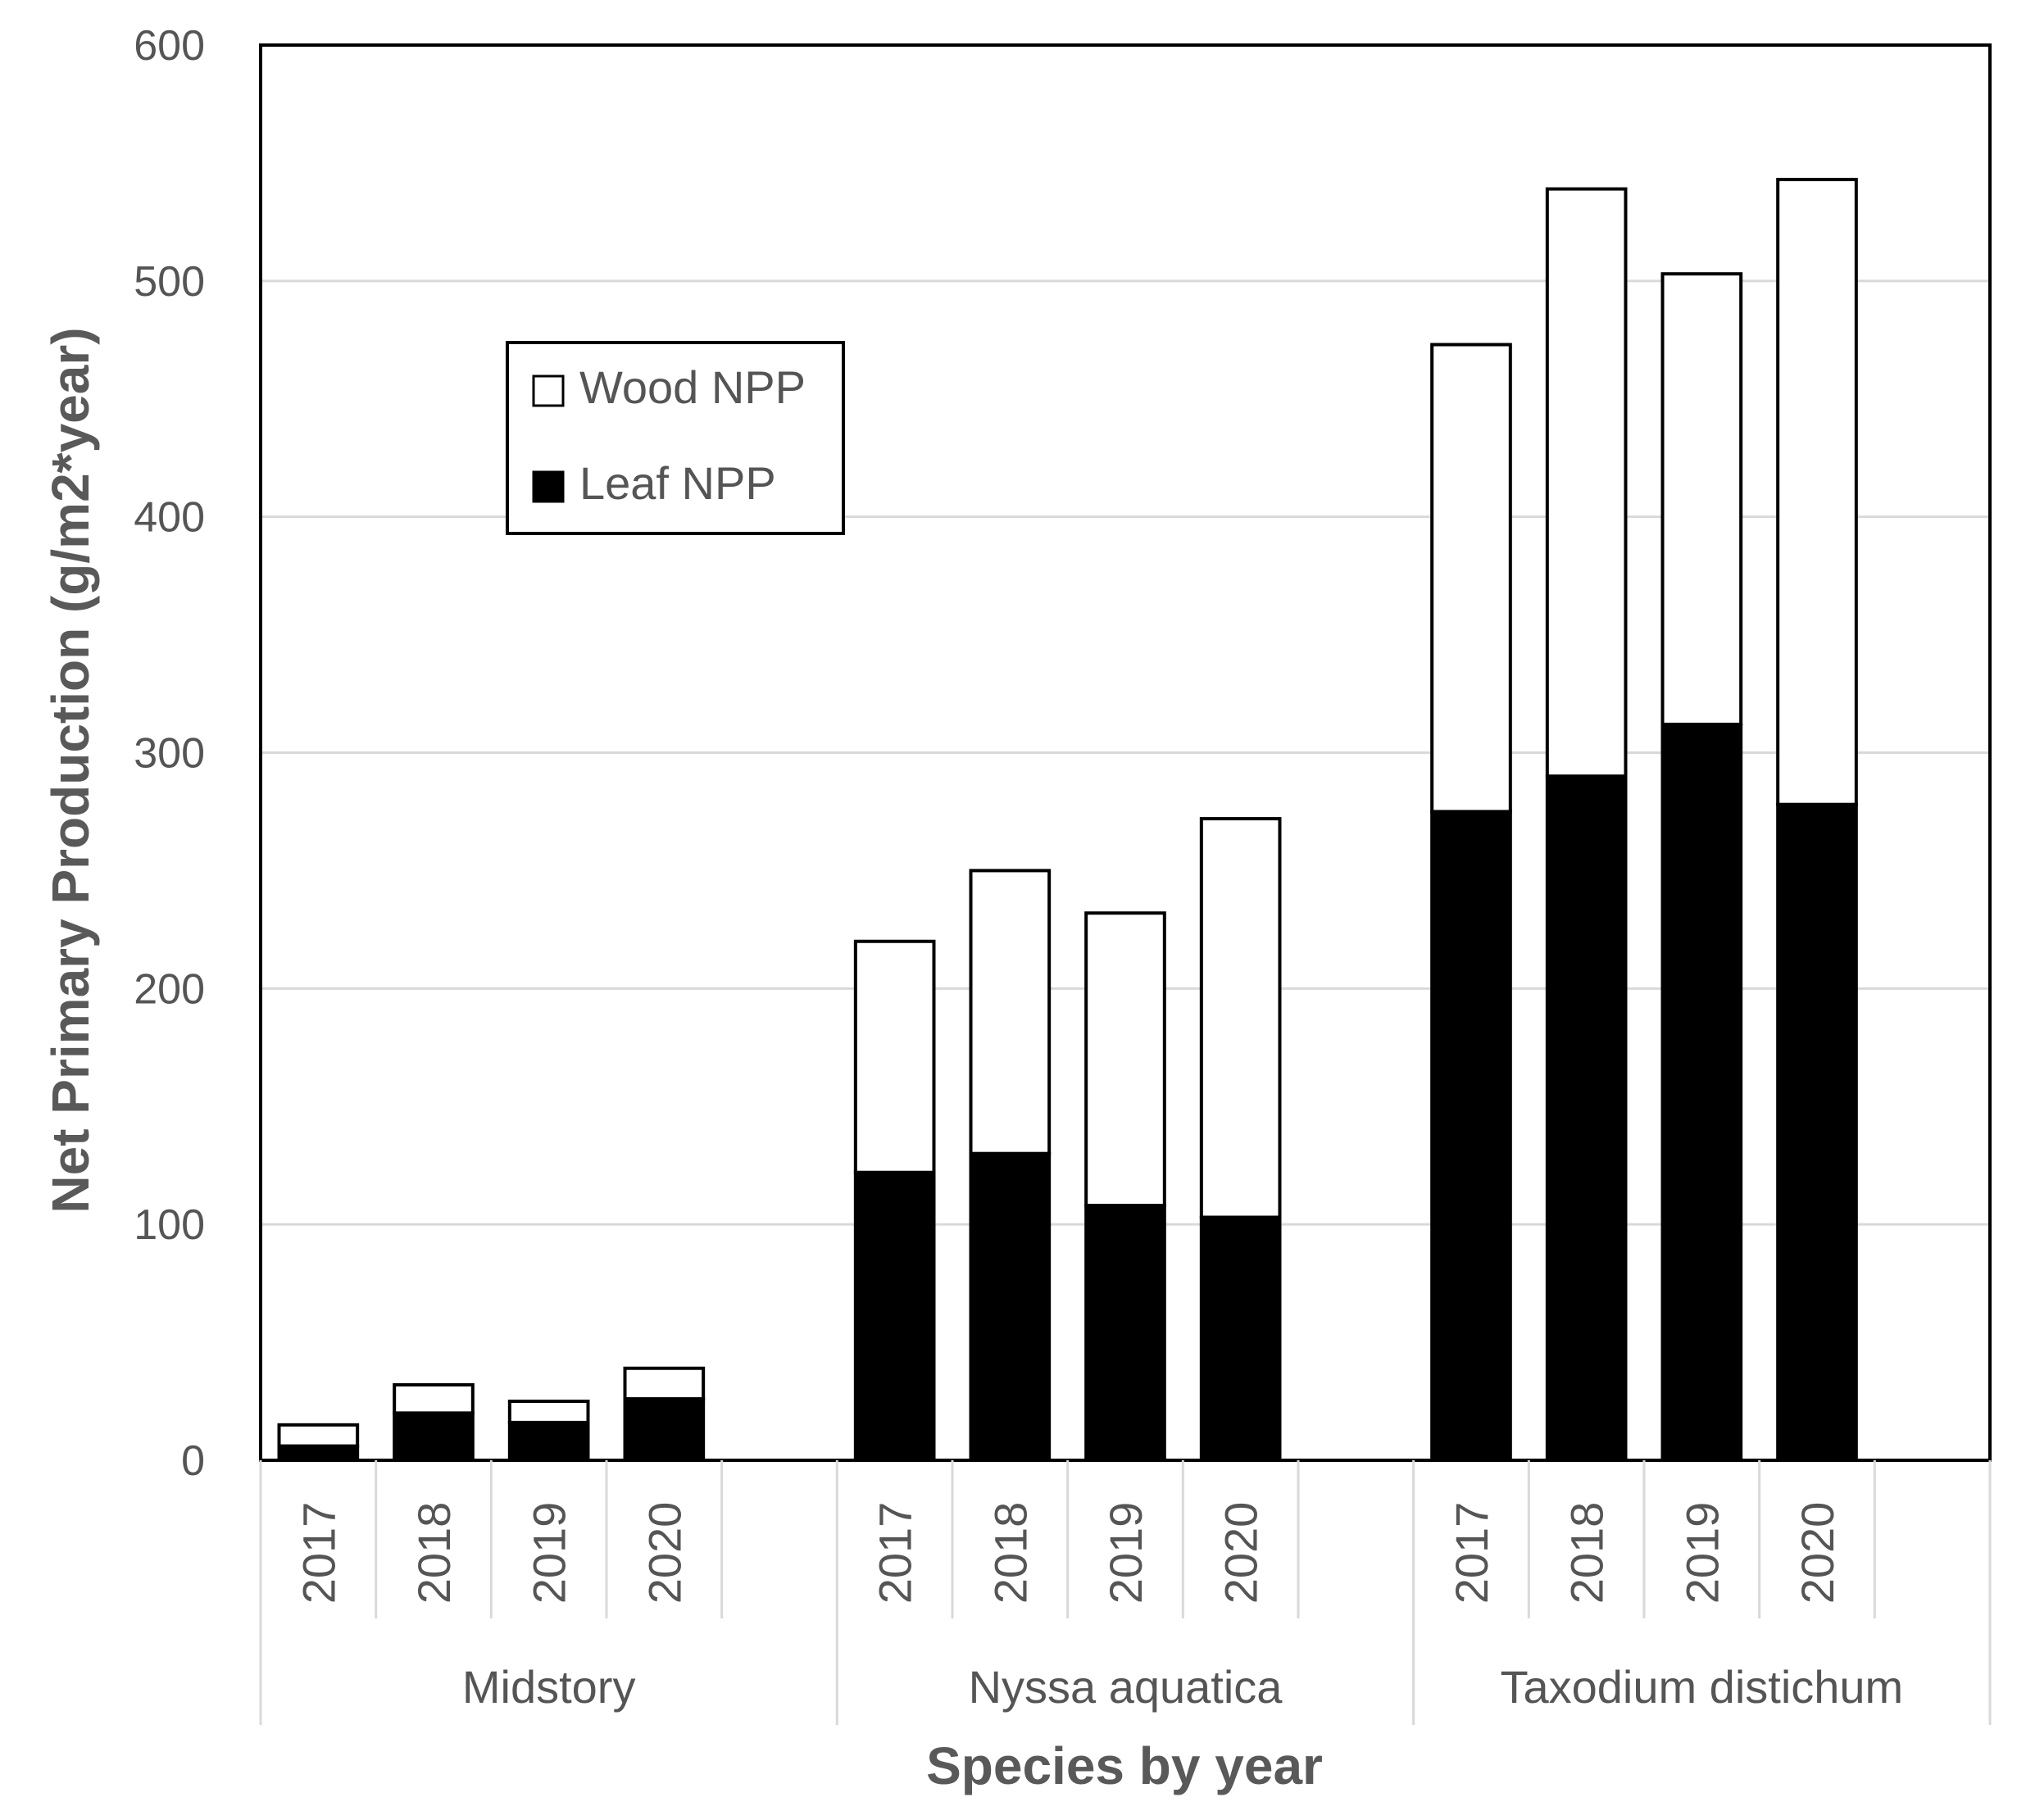  Describe the element at coordinates (1124, 1765) in the screenshot. I see `x-axis-title: Species by year` at that location.